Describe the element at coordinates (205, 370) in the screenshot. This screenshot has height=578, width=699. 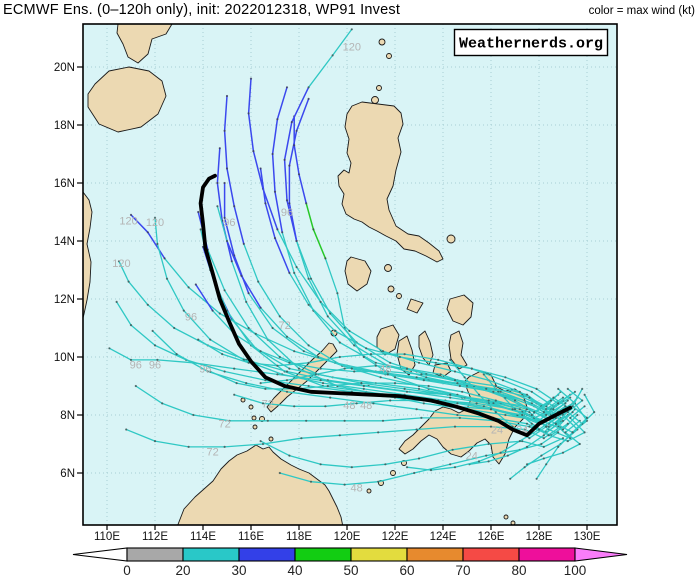
I see `forecast-hour-label: 96` at that location.